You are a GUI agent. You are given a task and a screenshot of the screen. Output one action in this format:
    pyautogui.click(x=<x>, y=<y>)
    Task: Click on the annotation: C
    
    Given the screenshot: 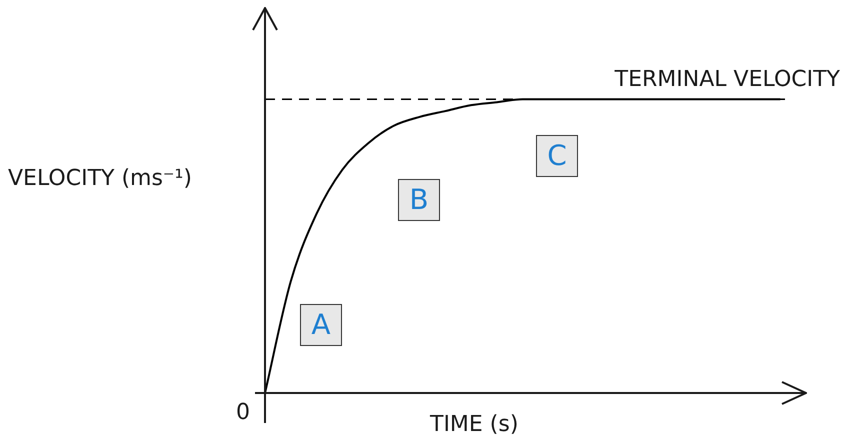 What is the action you would take?
    pyautogui.click(x=557, y=156)
    